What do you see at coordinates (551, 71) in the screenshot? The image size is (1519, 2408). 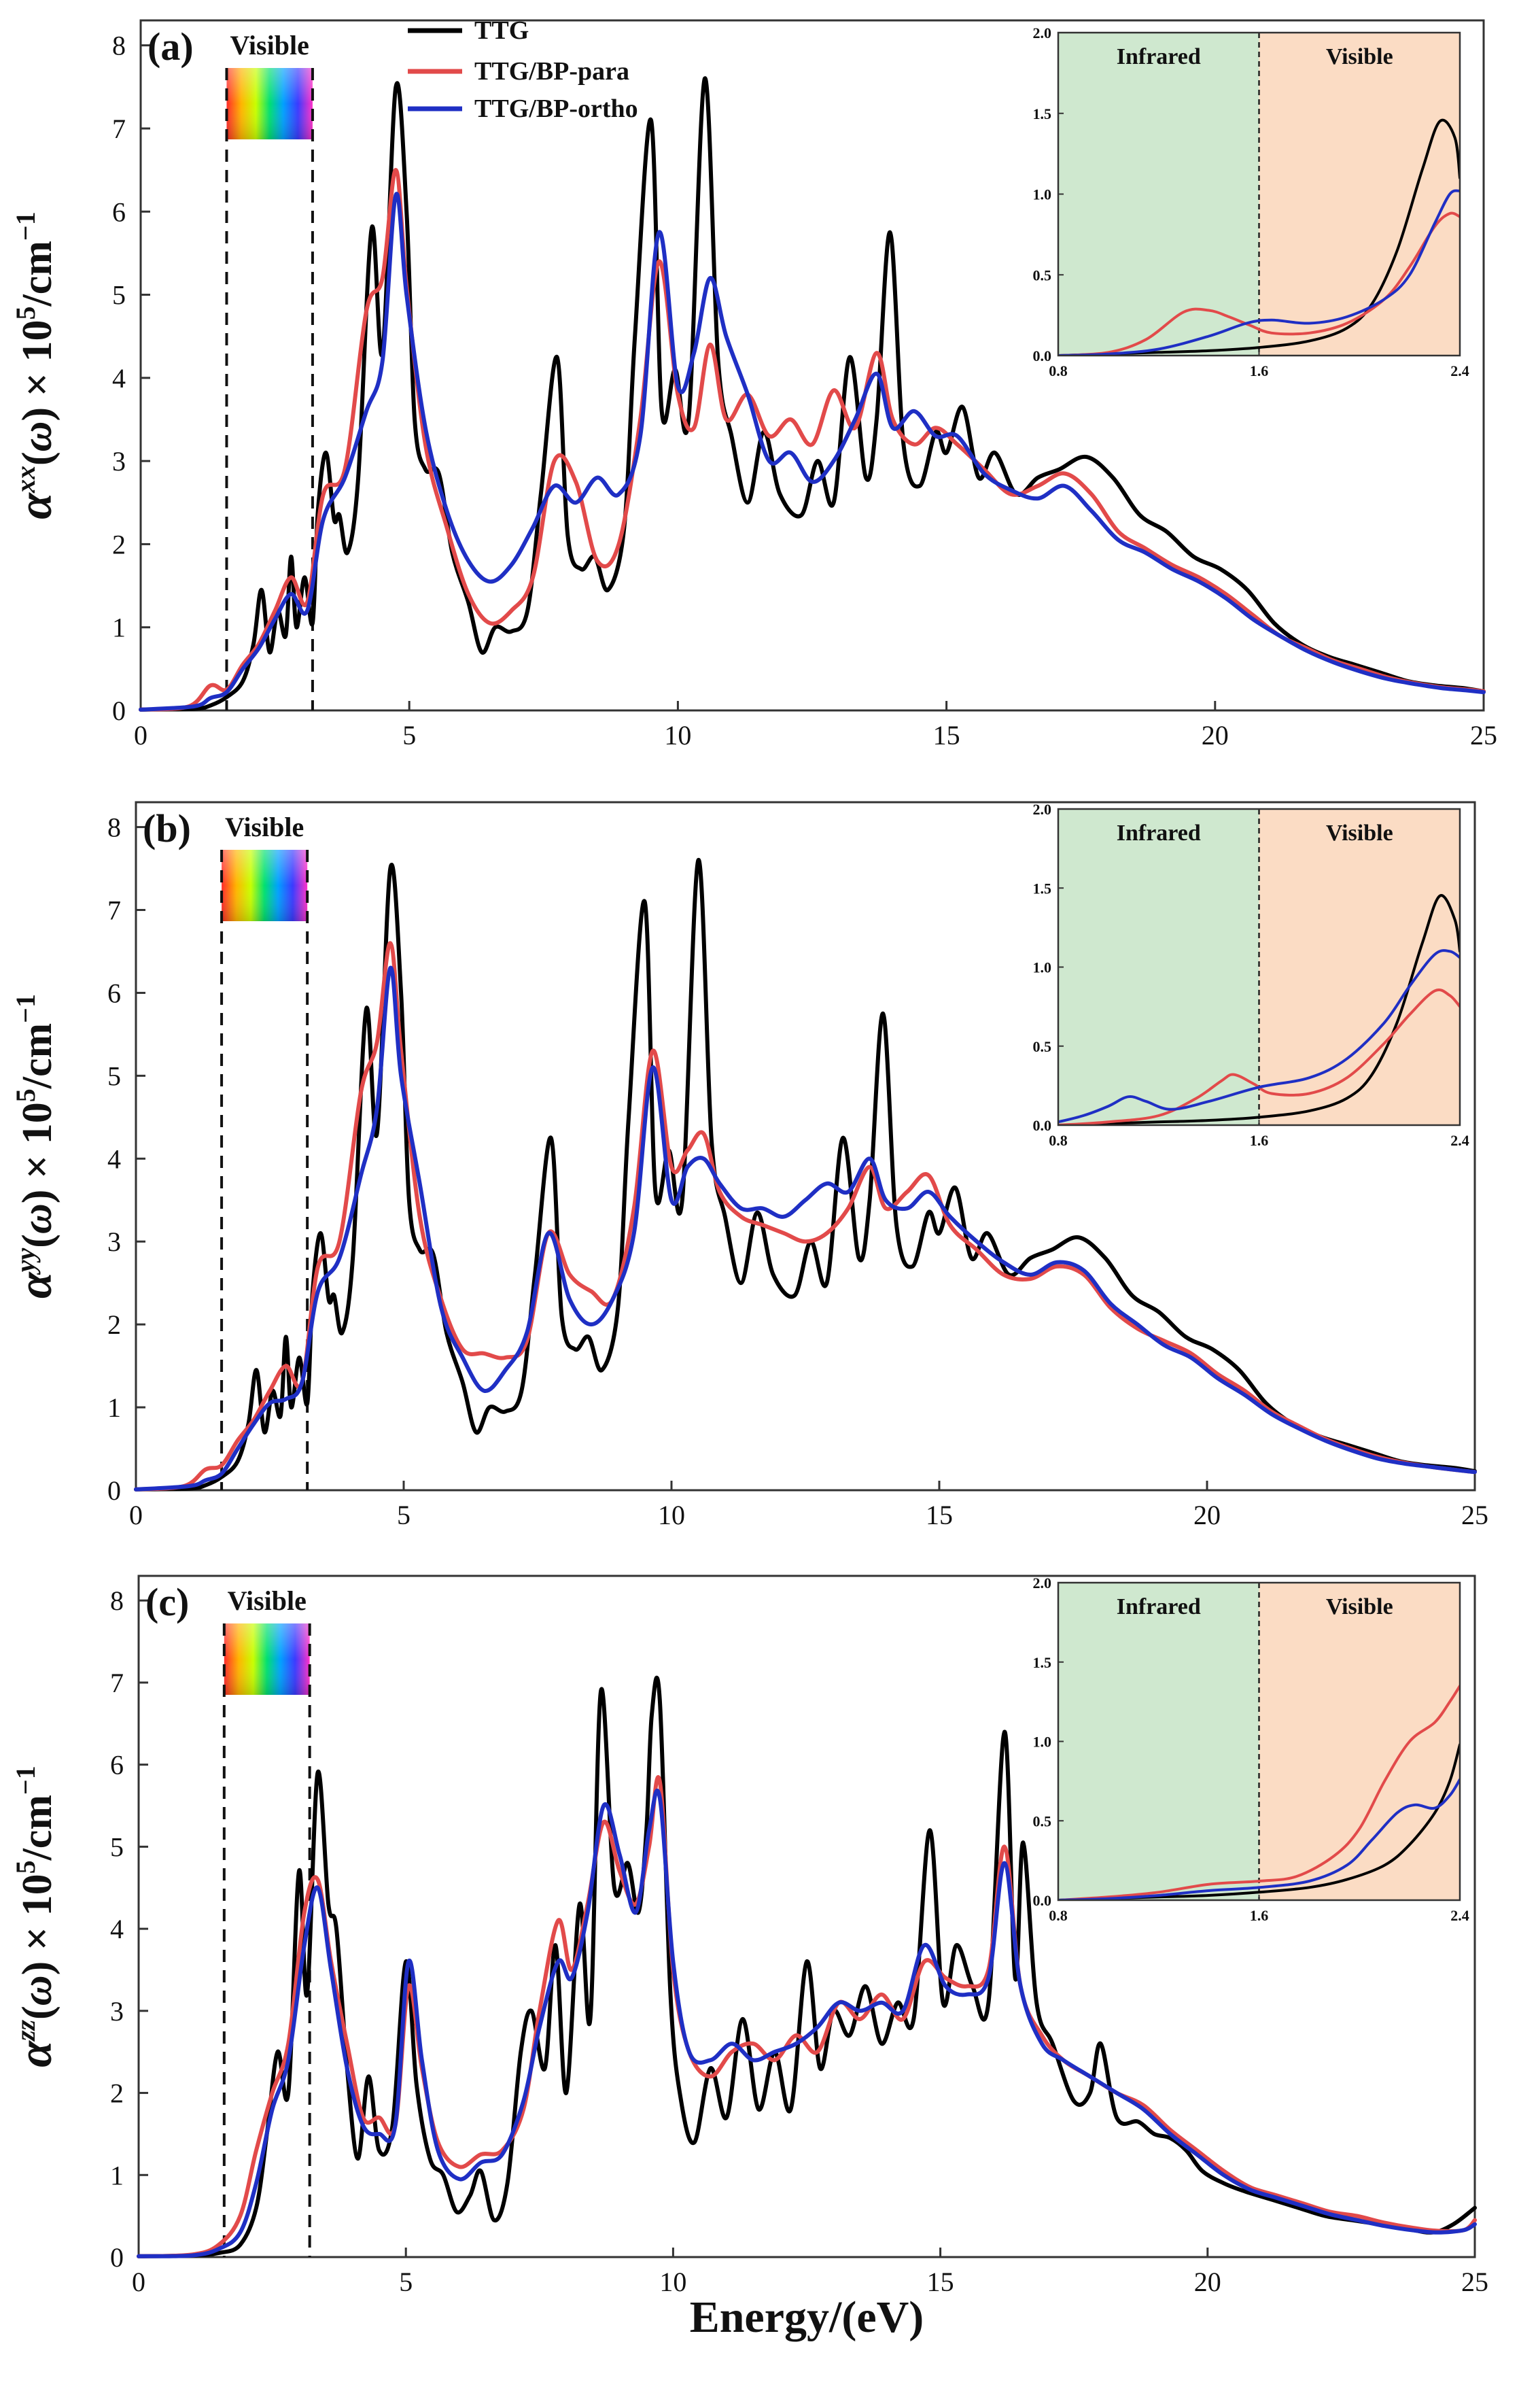 I see `legend-label-1: TTG/BP-para` at bounding box center [551, 71].